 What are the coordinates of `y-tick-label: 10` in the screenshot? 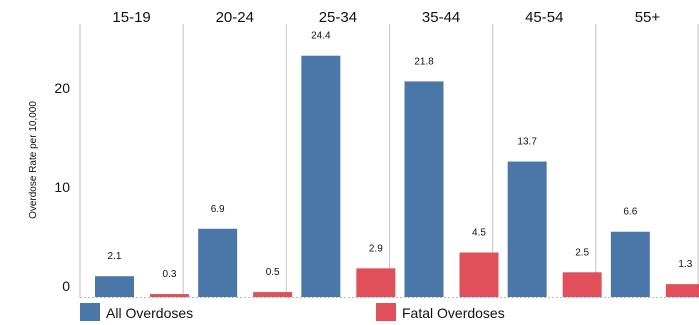 It's located at (62, 187).